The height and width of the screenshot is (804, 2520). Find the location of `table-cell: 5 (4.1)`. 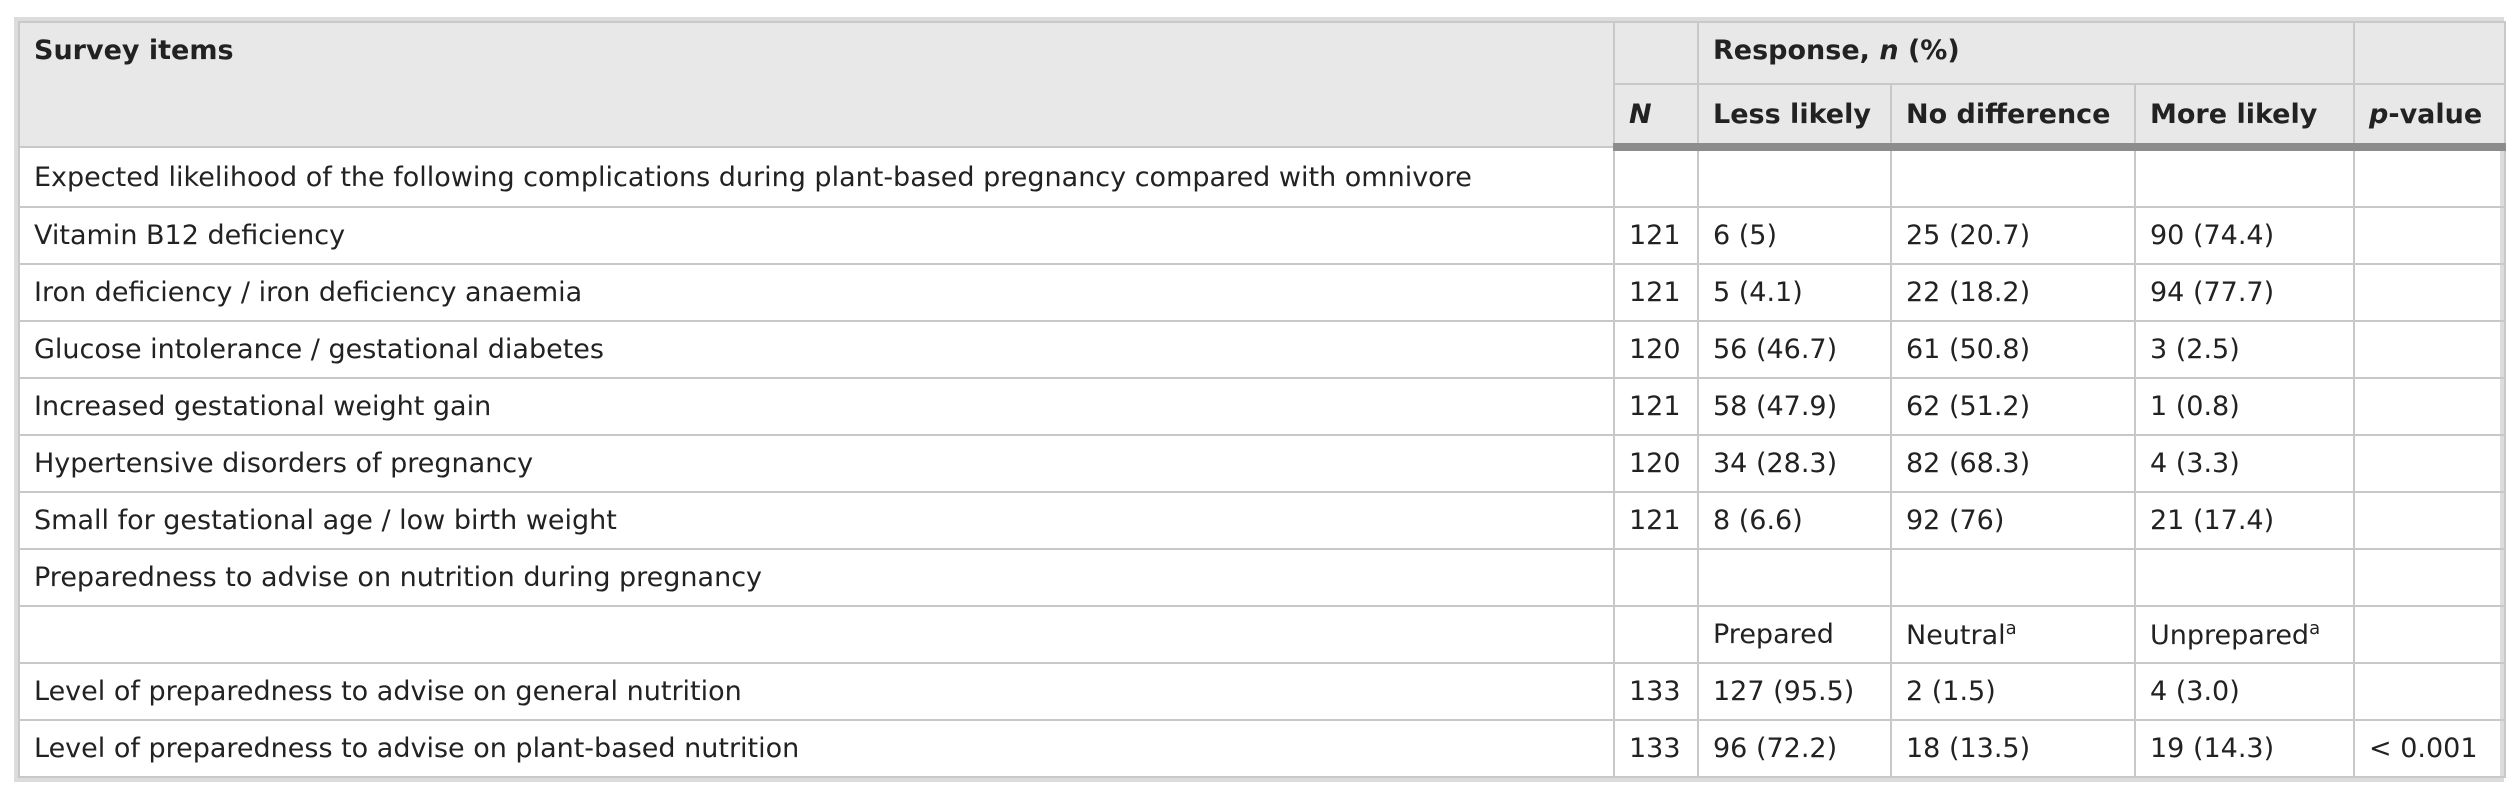

table-cell: 5 (4.1) is located at coordinates (1794, 292).